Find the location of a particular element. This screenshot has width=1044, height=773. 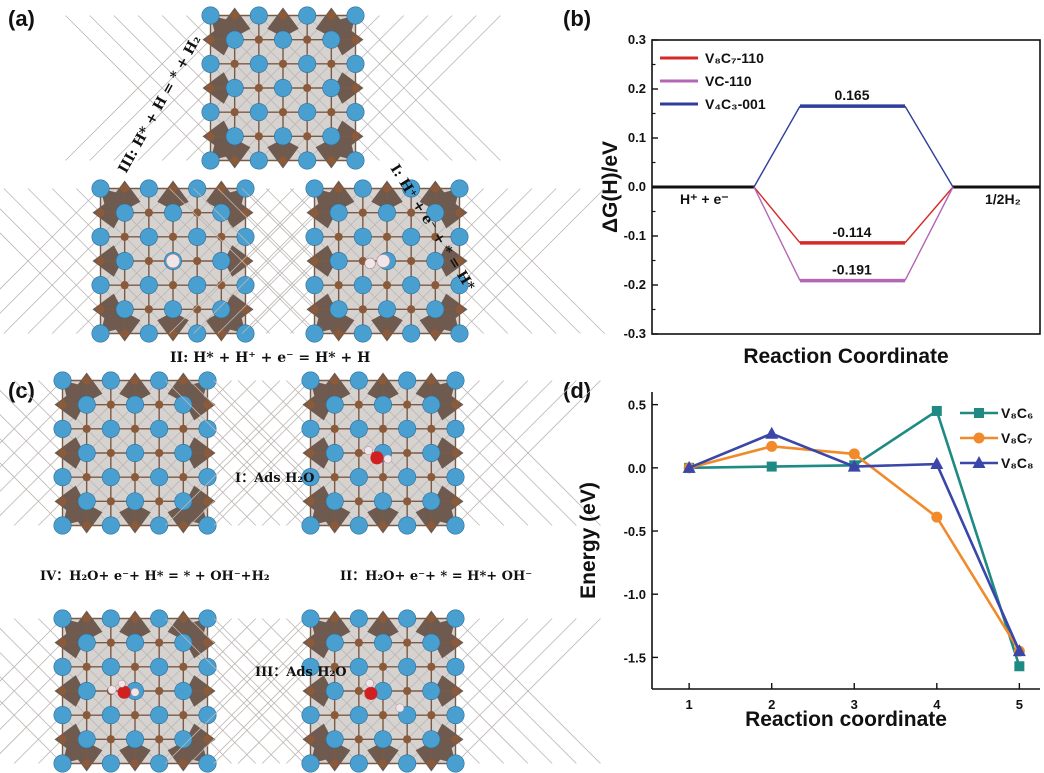

chart-d-ytick-label: 0.0 is located at coordinates (637, 468).